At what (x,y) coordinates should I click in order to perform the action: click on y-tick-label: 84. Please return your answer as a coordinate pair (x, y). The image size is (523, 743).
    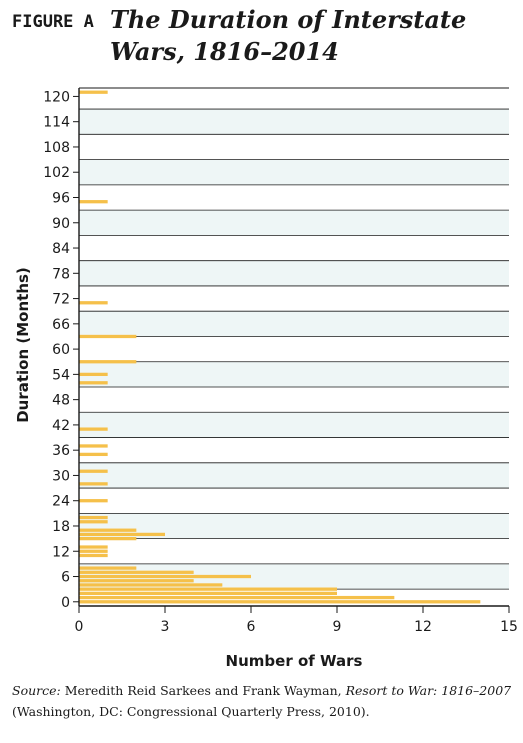
    Looking at the image, I should click on (61, 249).